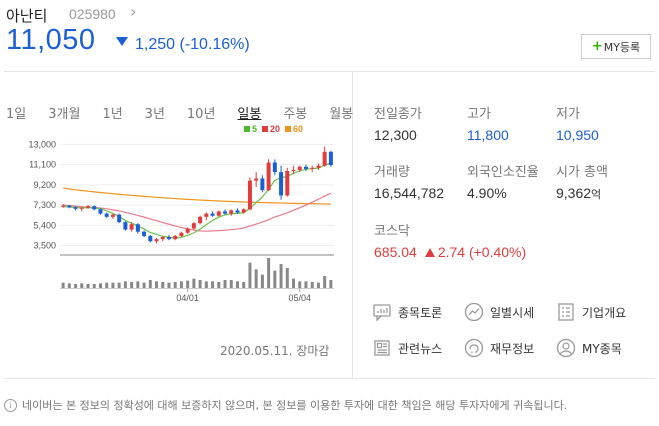 Image resolution: width=659 pixels, height=426 pixels. I want to click on tab-1d: 1일, so click(16, 114).